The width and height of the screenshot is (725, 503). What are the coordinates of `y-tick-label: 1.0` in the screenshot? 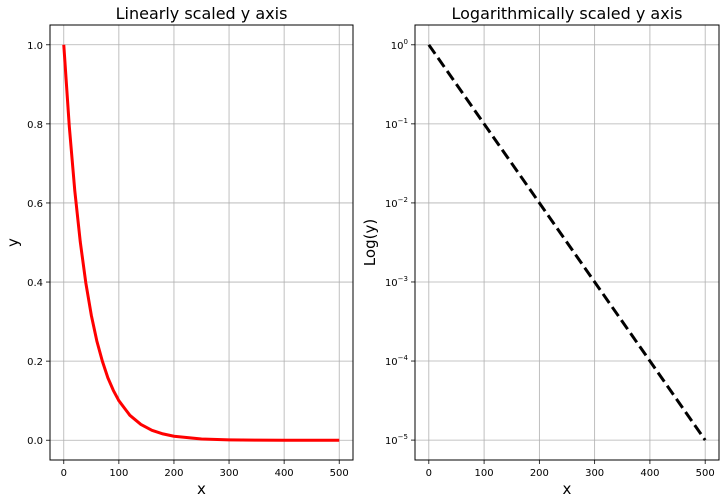 It's located at (35, 46).